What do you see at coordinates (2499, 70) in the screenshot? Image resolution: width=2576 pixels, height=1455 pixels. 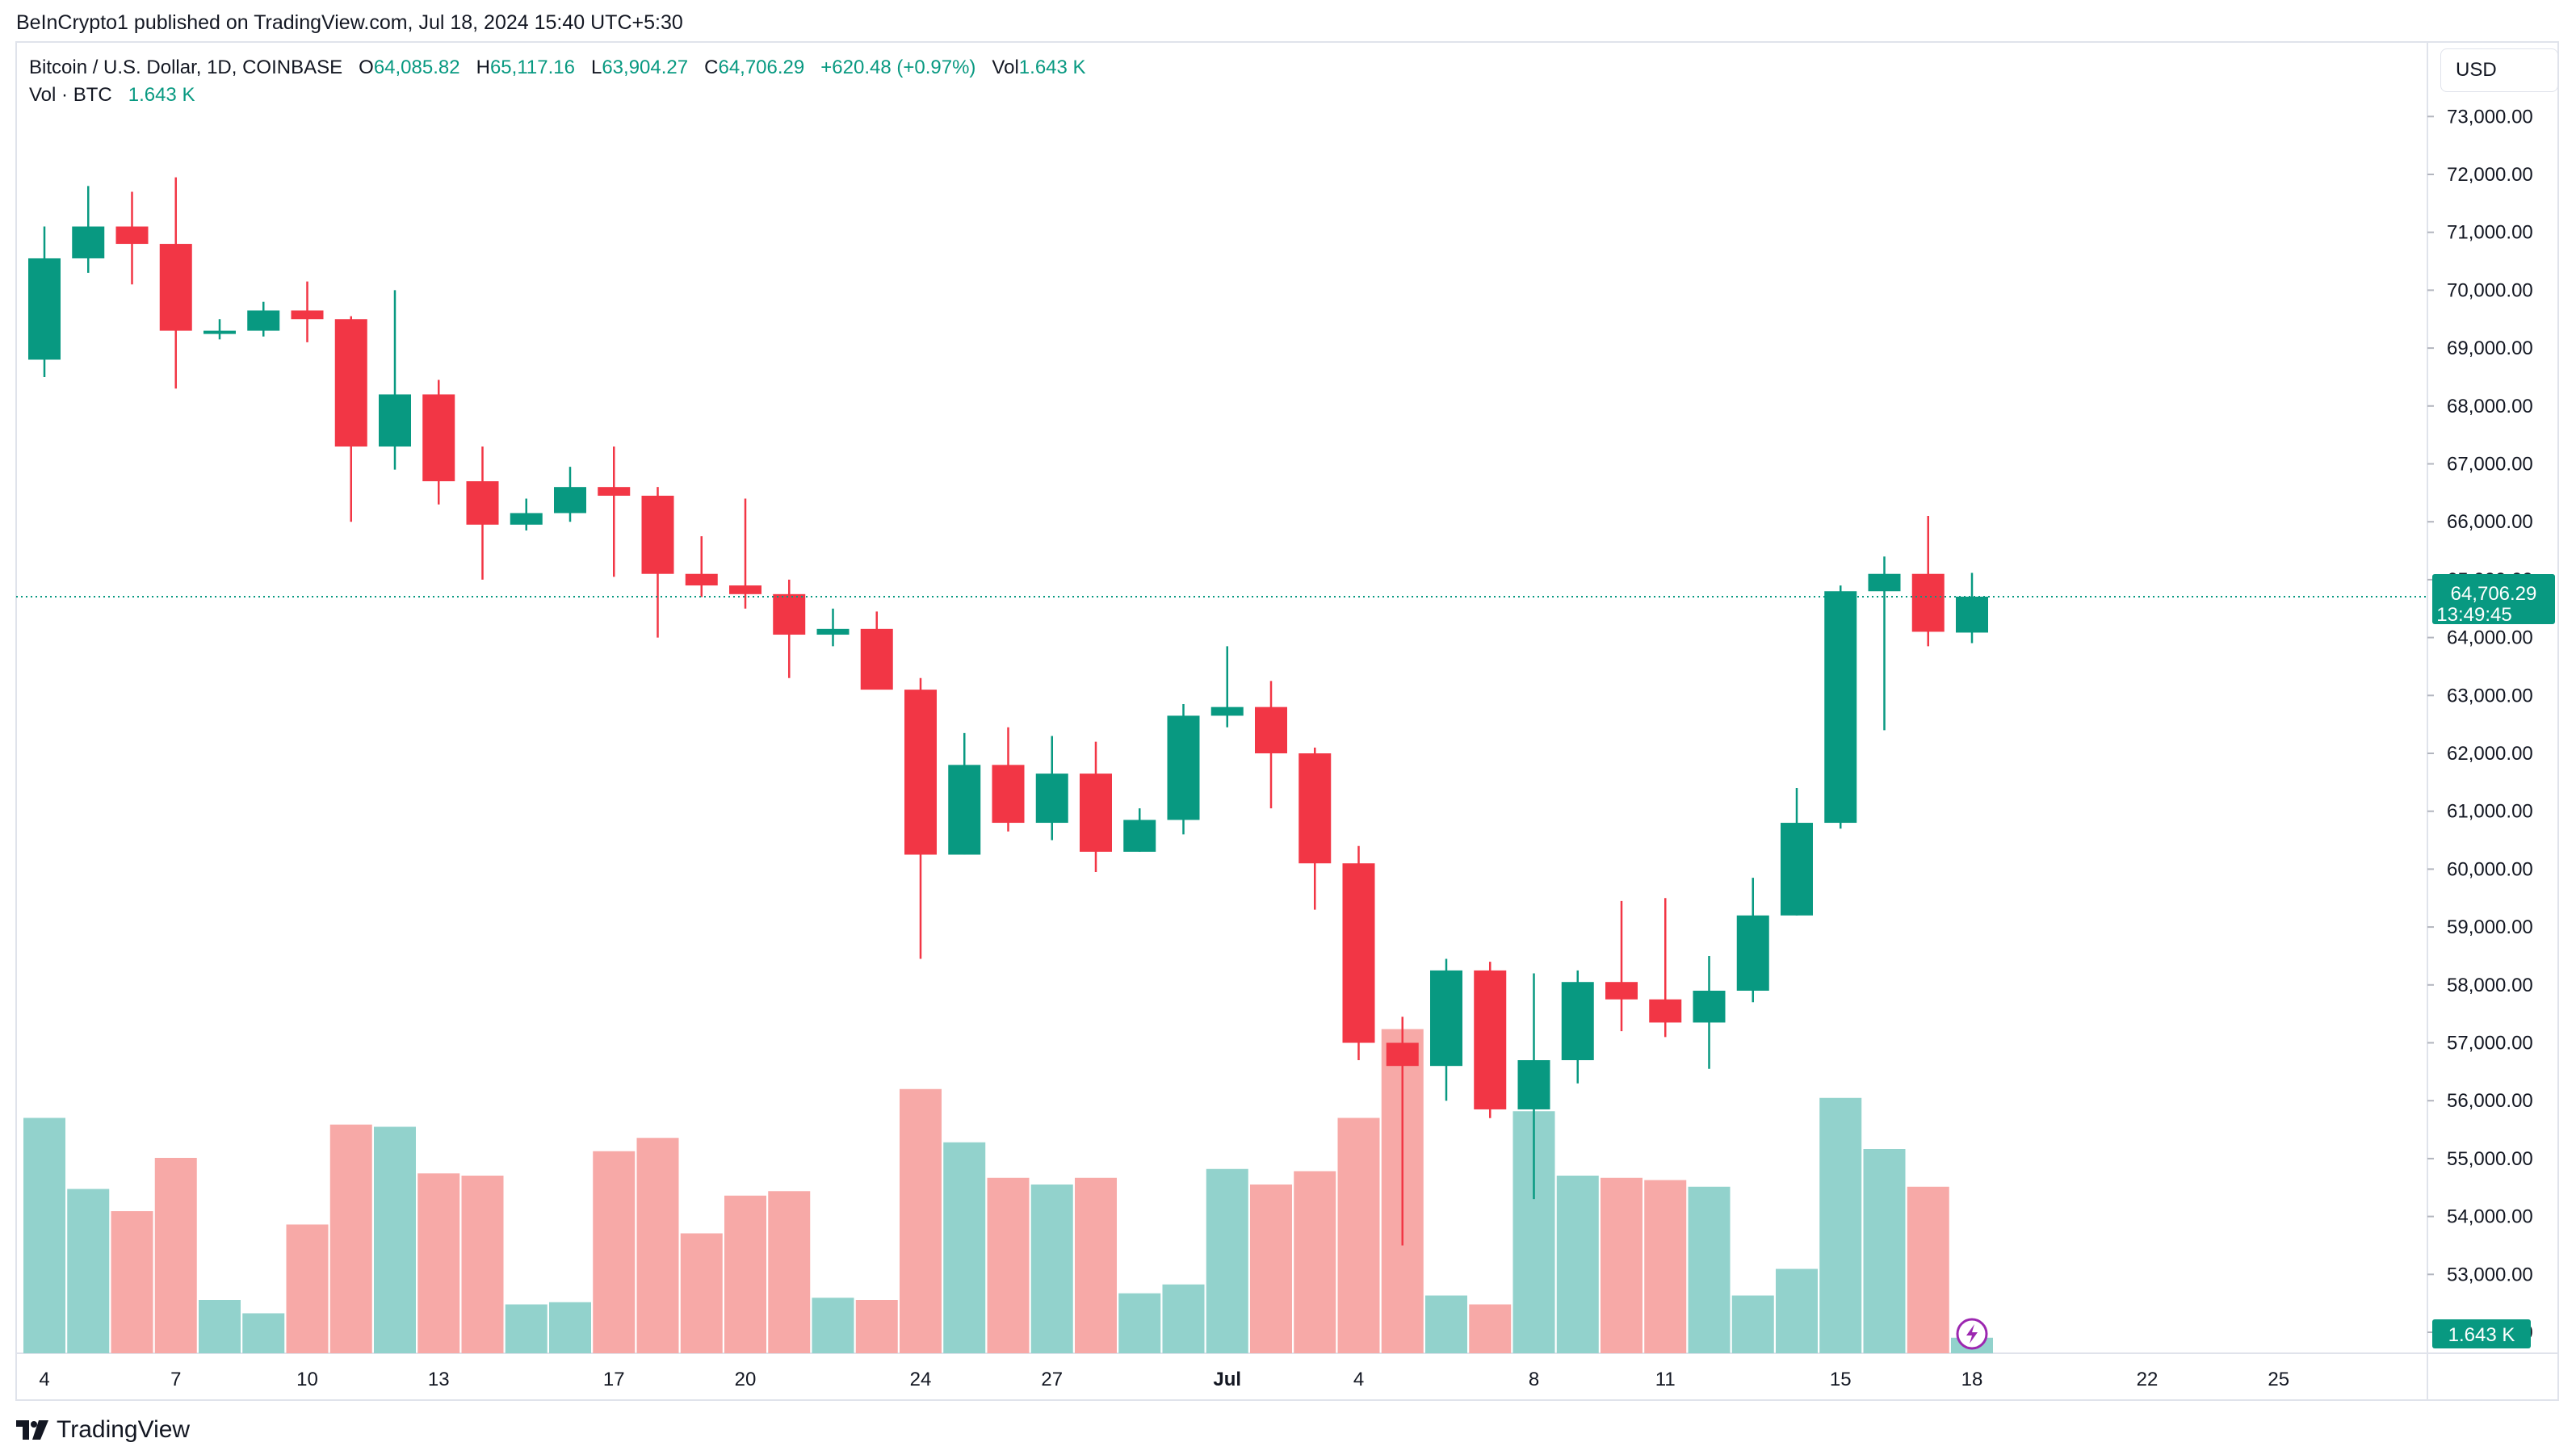 I see `currency-button: USD` at bounding box center [2499, 70].